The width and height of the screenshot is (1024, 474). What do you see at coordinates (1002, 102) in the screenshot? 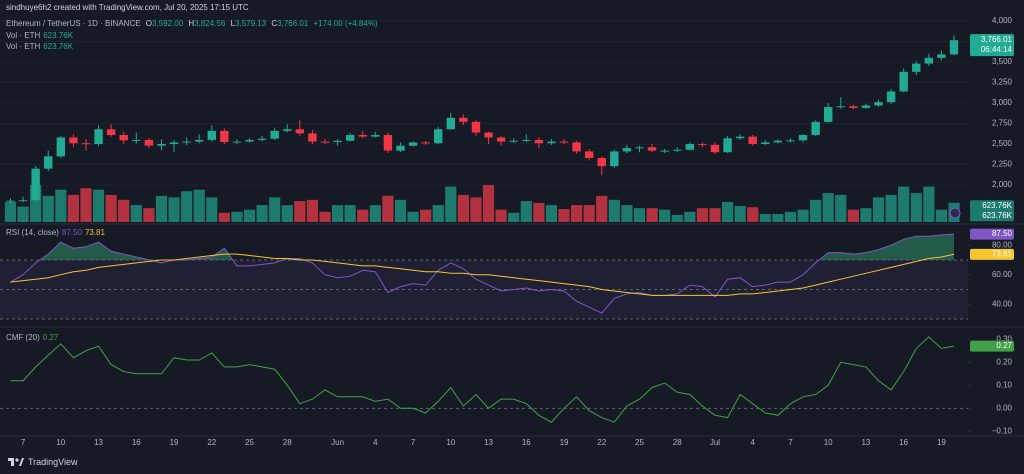
I see `y-tick-label: 3,000` at bounding box center [1002, 102].